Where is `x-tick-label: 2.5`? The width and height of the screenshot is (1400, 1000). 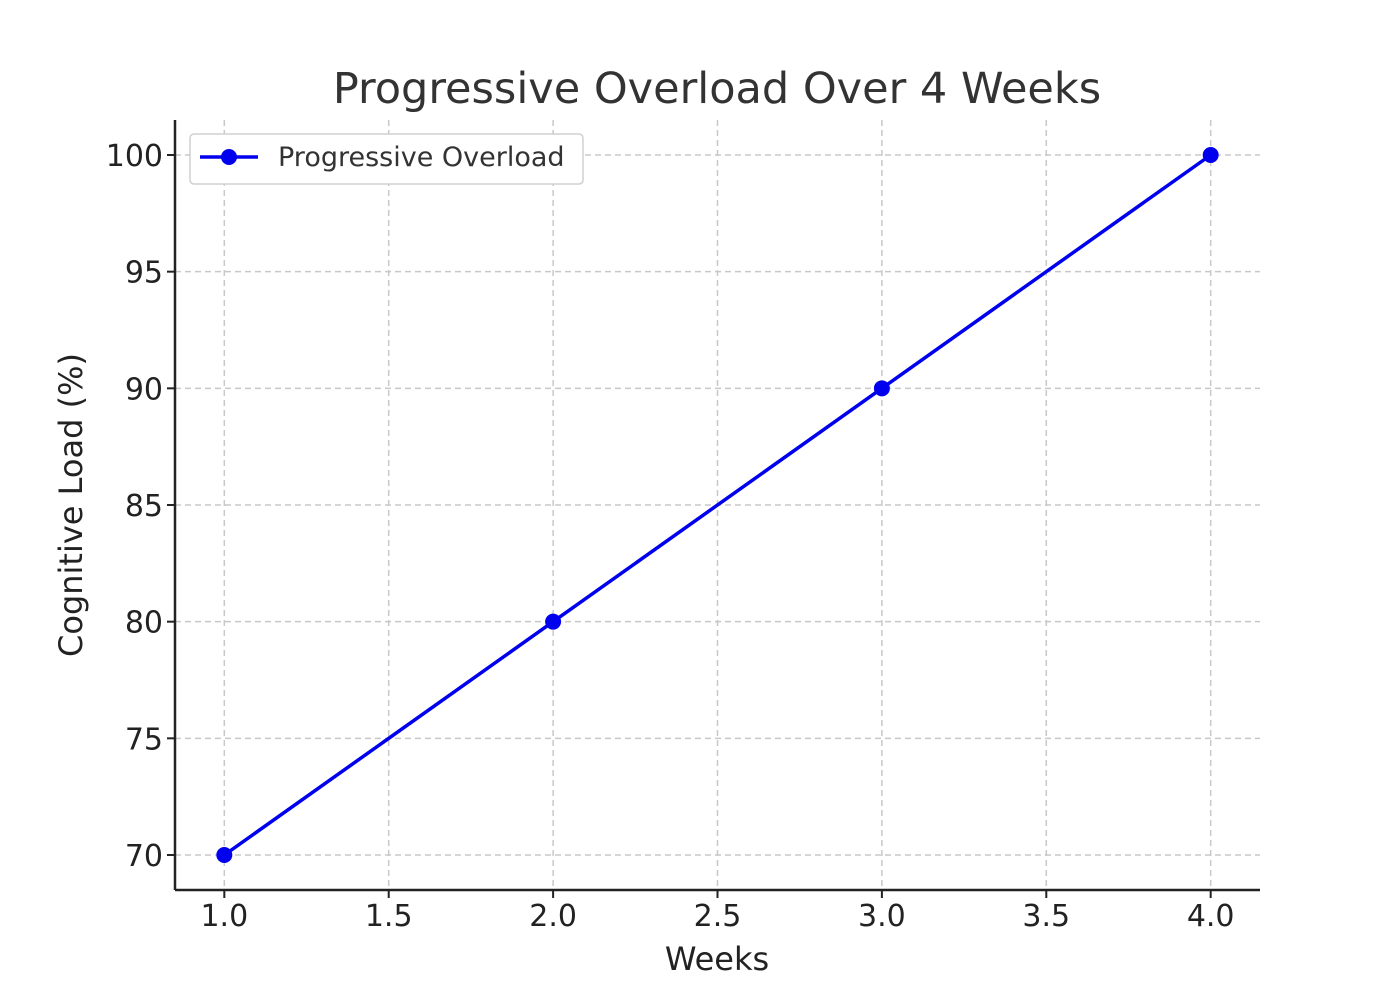 x-tick-label: 2.5 is located at coordinates (718, 916).